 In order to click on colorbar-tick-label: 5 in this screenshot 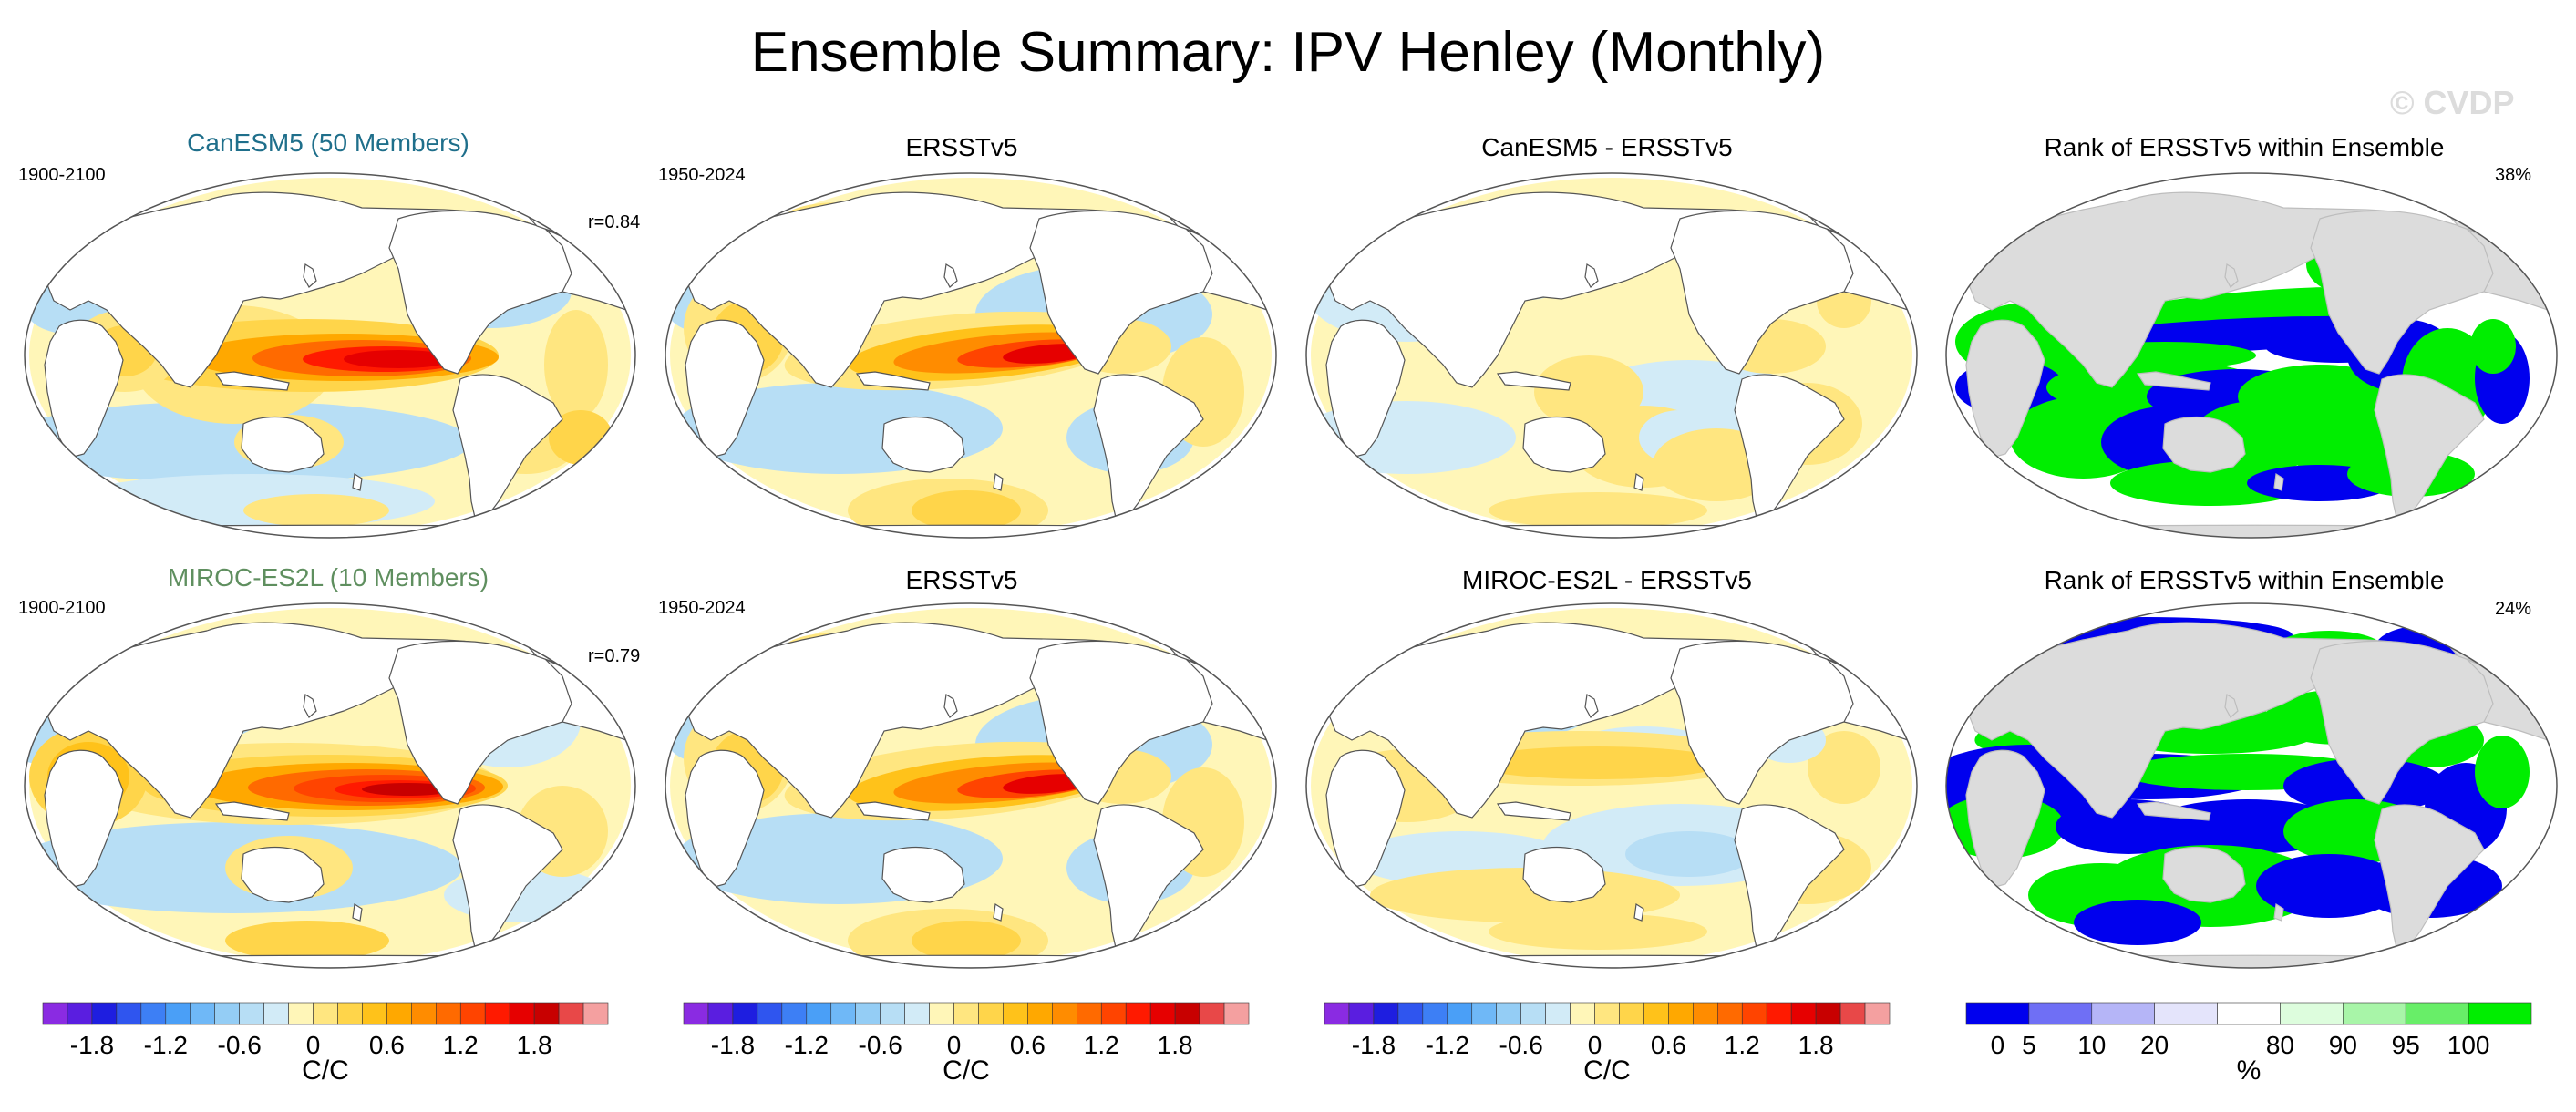, I will do `click(2029, 1045)`.